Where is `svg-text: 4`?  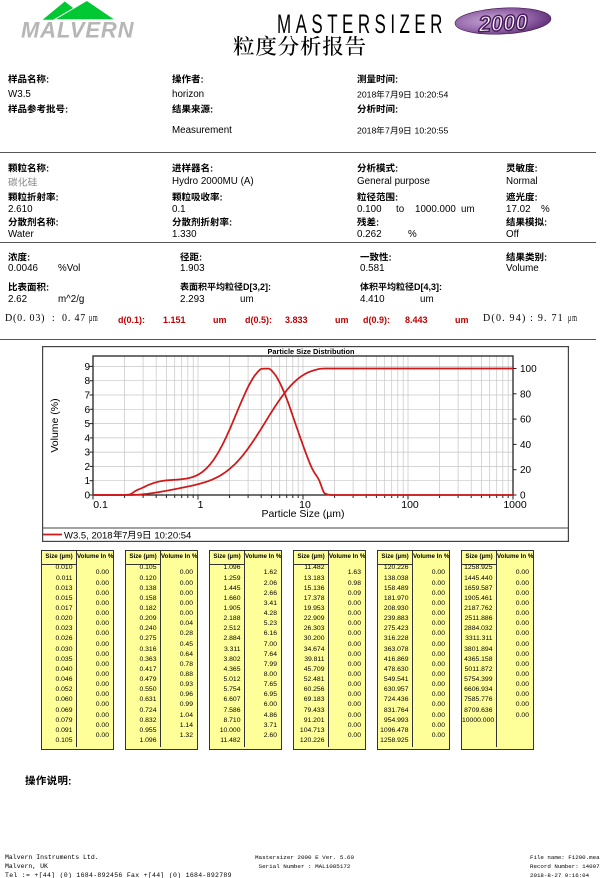
svg-text: 4 is located at coordinates (87, 438).